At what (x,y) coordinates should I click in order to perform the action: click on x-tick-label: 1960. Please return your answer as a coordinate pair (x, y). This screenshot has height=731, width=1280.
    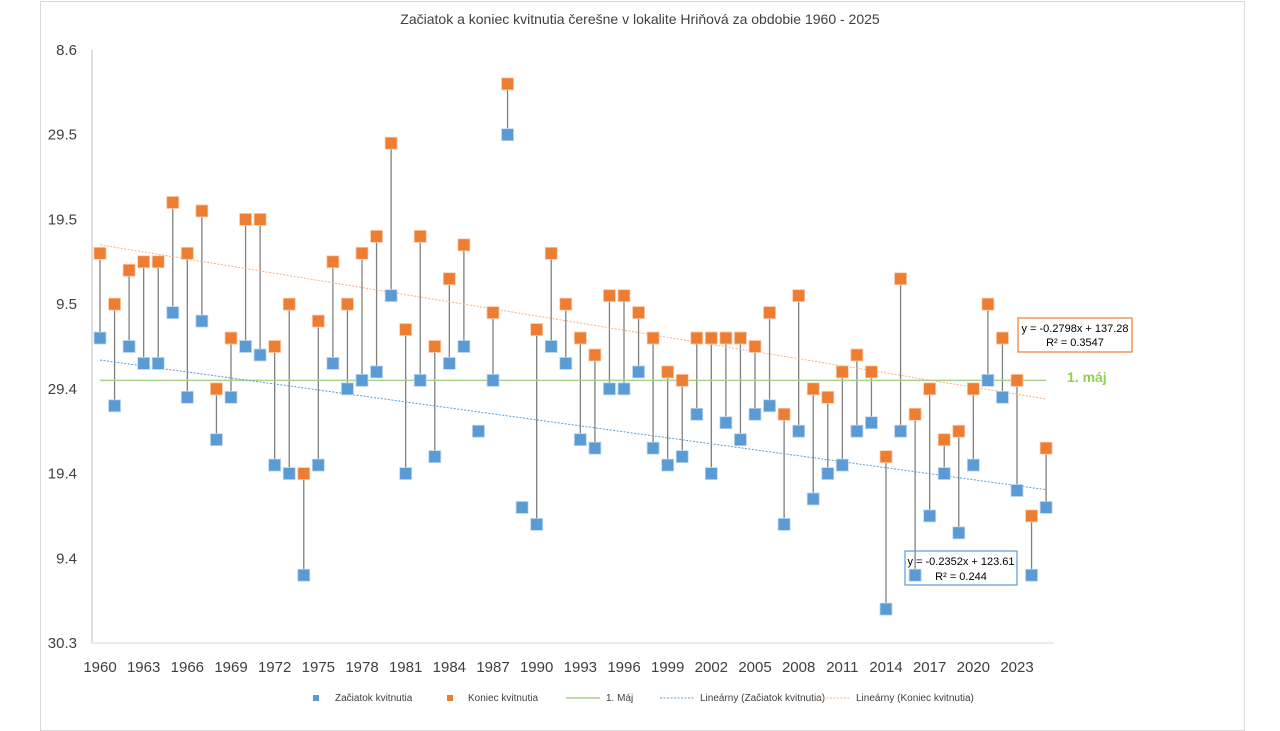
    Looking at the image, I should click on (99, 667).